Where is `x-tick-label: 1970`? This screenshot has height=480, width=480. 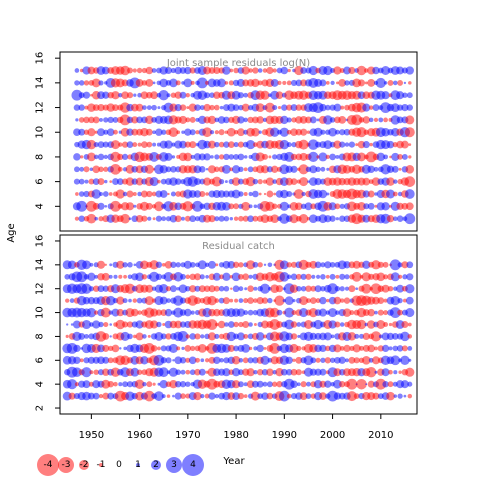 x-tick-label: 1970 is located at coordinates (187, 435).